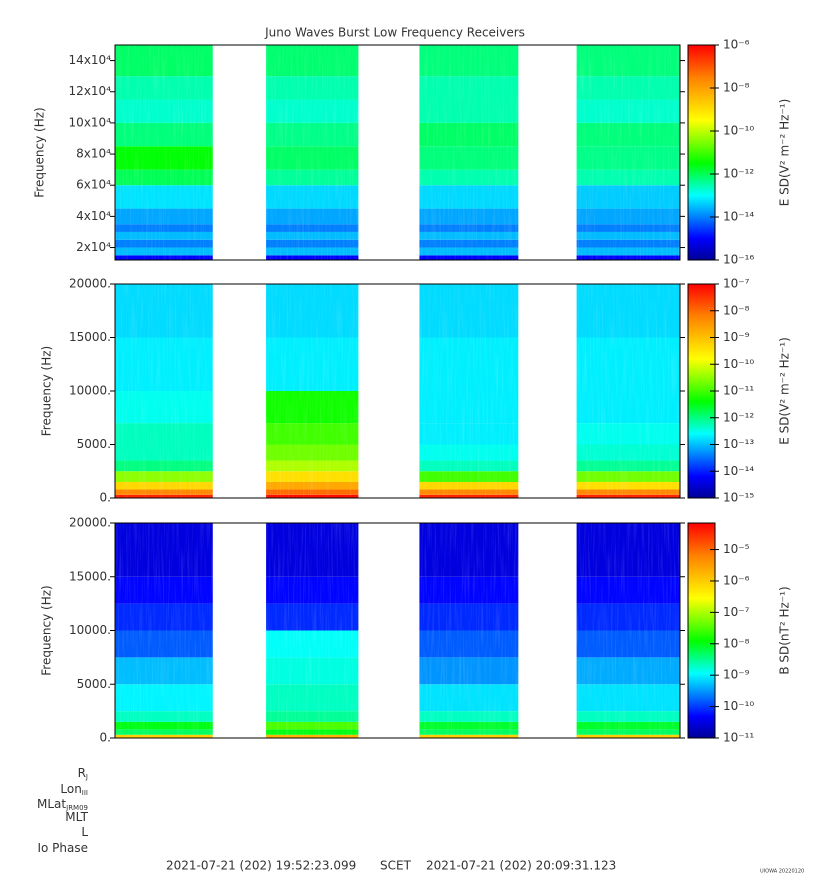 Image resolution: width=815 pixels, height=880 pixels. Describe the element at coordinates (90, 122) in the screenshot. I see `y-tick-label: 10x10⁴` at that location.